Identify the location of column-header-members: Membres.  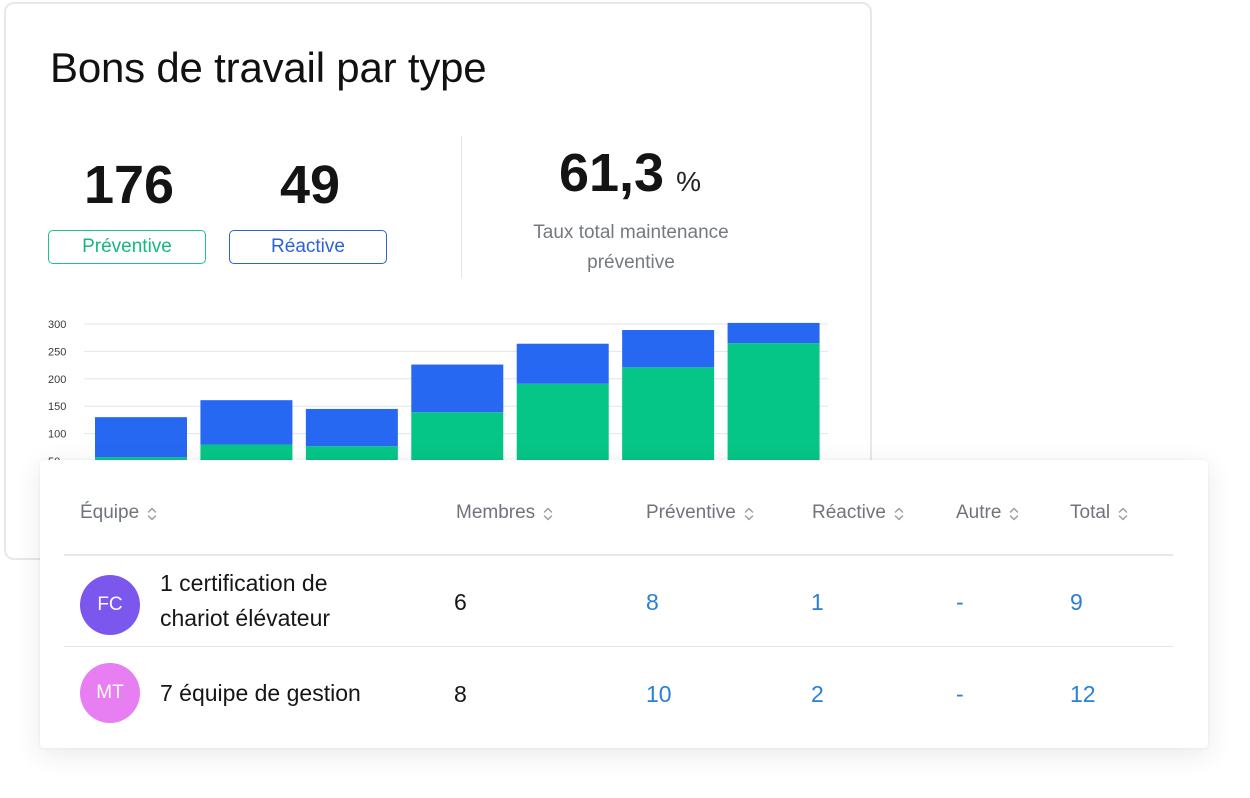
(504, 515).